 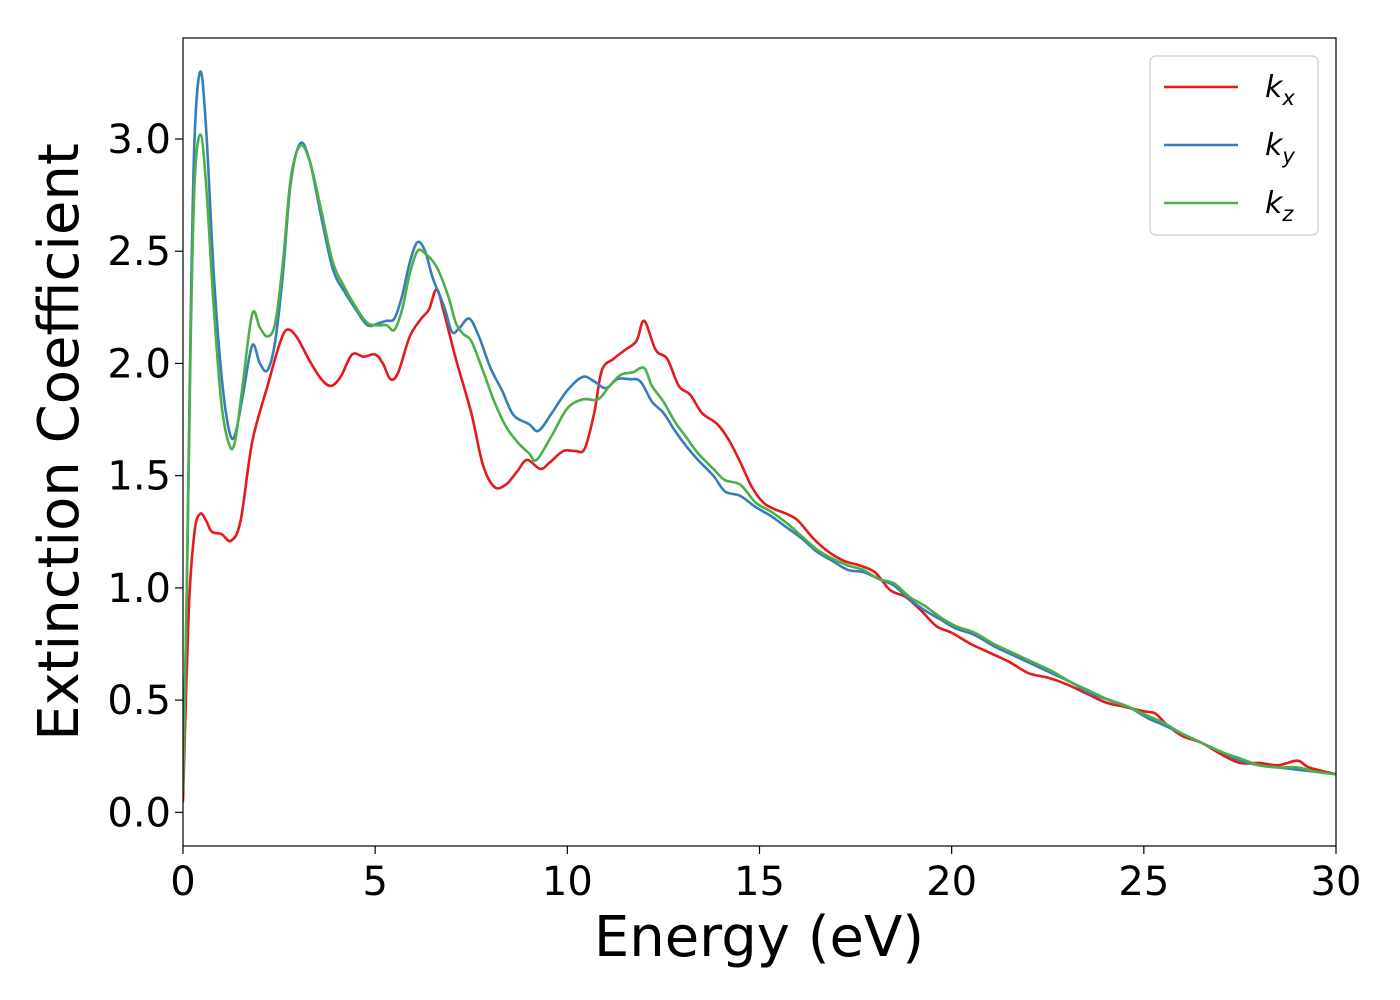 I want to click on y-tick-label: 2.0, so click(x=139, y=364).